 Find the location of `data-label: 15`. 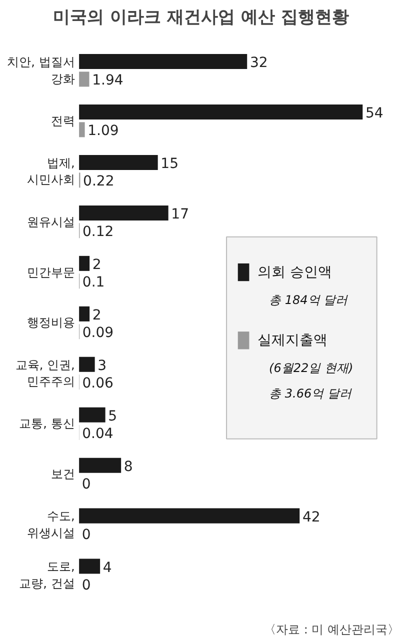

data-label: 15 is located at coordinates (169, 164).